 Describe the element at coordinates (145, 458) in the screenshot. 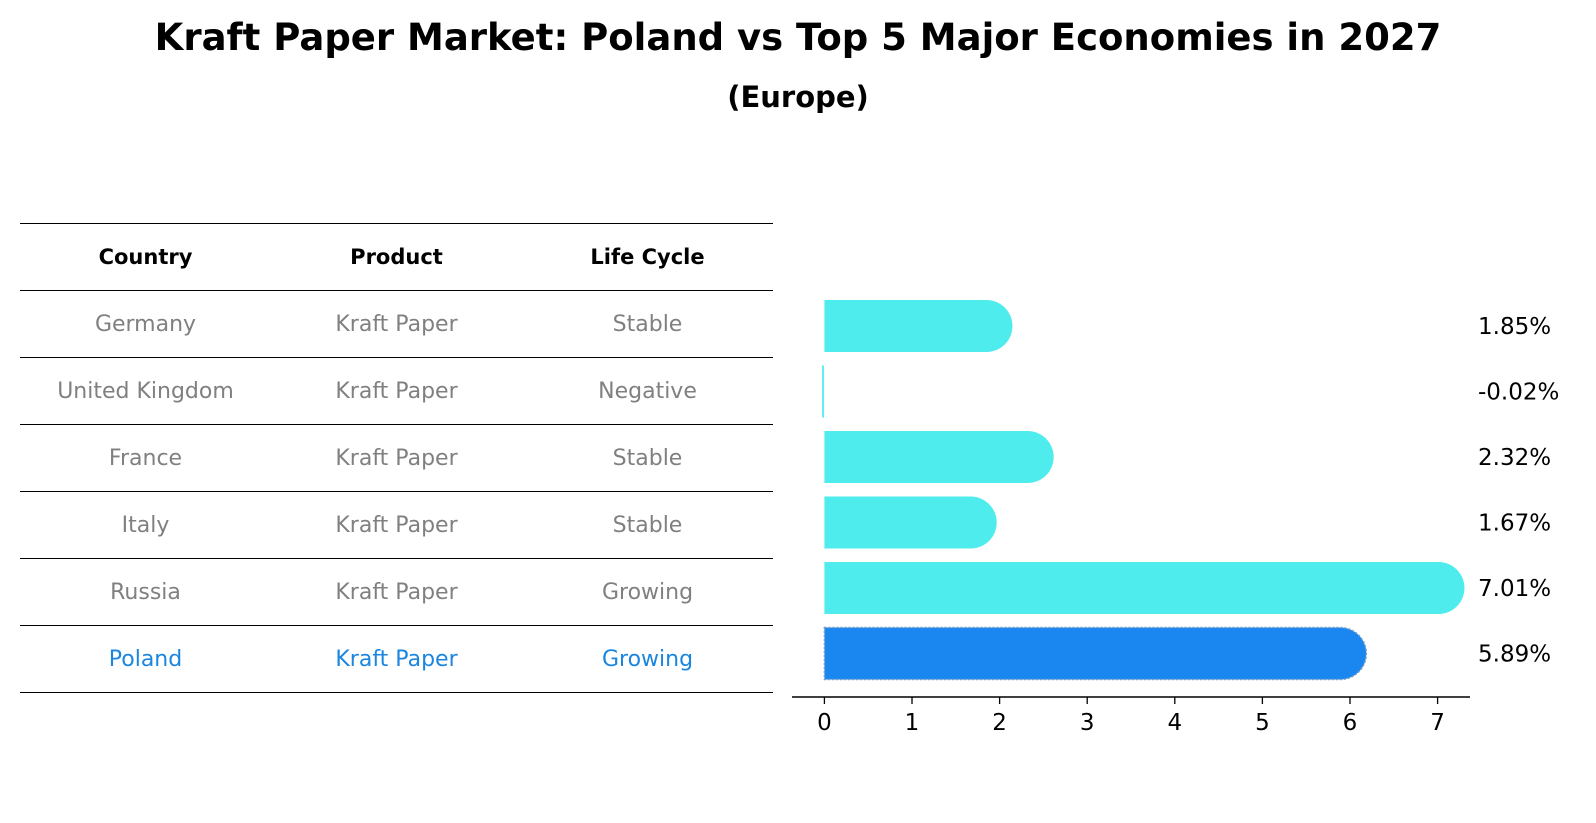

I see `country-cell: France` at that location.